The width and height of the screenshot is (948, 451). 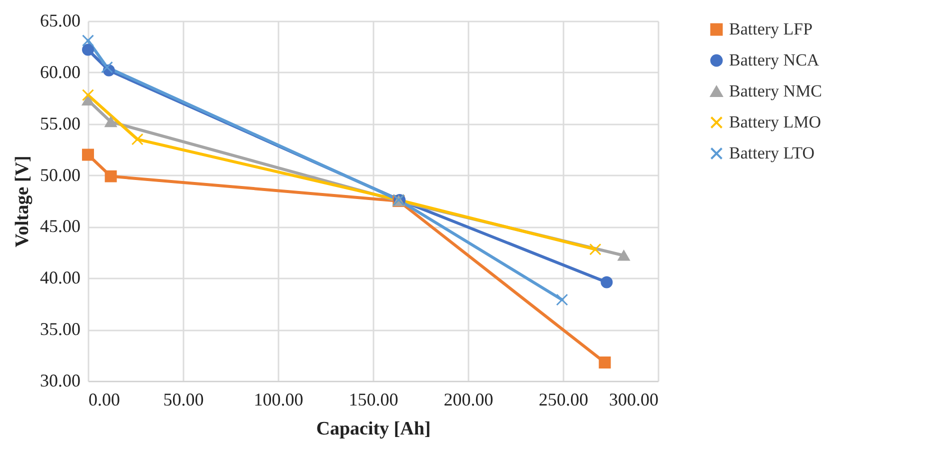 I want to click on y-tick-label: 45.00, so click(x=60, y=226).